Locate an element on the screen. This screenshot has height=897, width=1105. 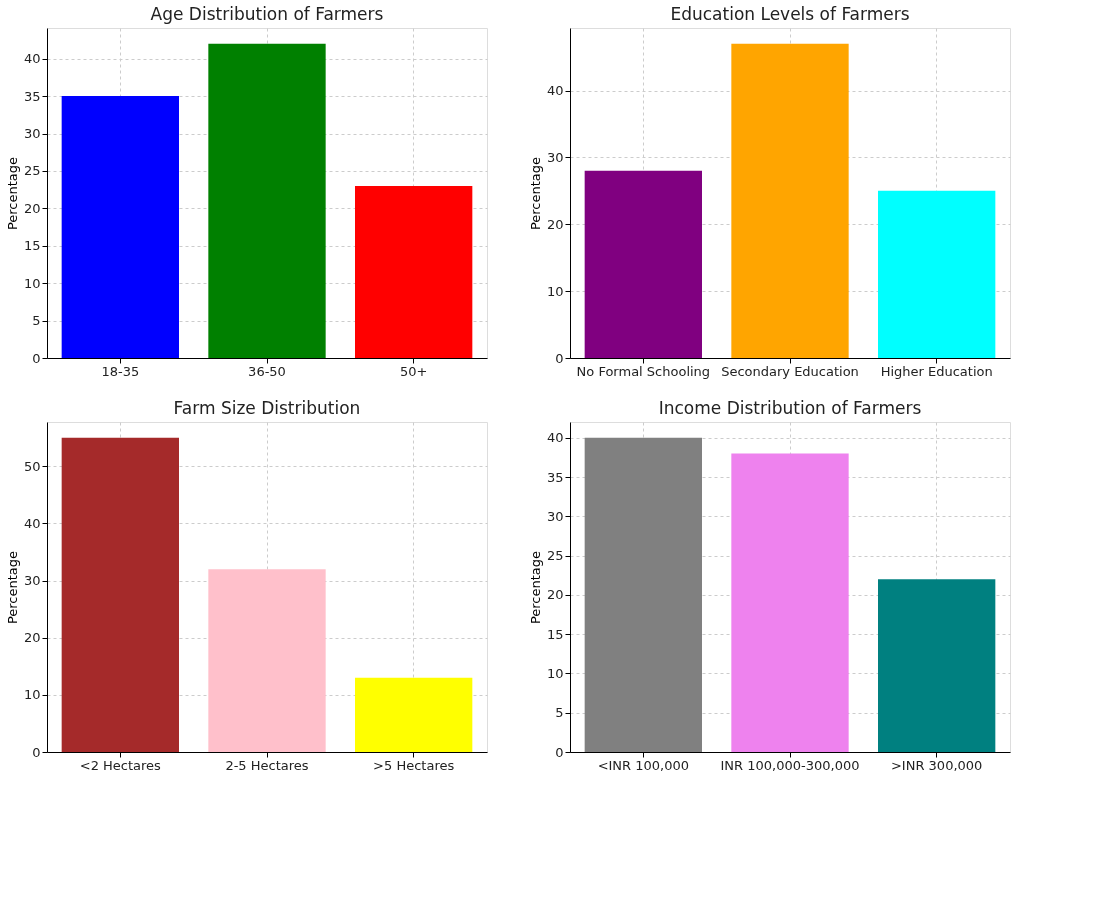
x-tick-label: Higher Education is located at coordinates (936, 371).